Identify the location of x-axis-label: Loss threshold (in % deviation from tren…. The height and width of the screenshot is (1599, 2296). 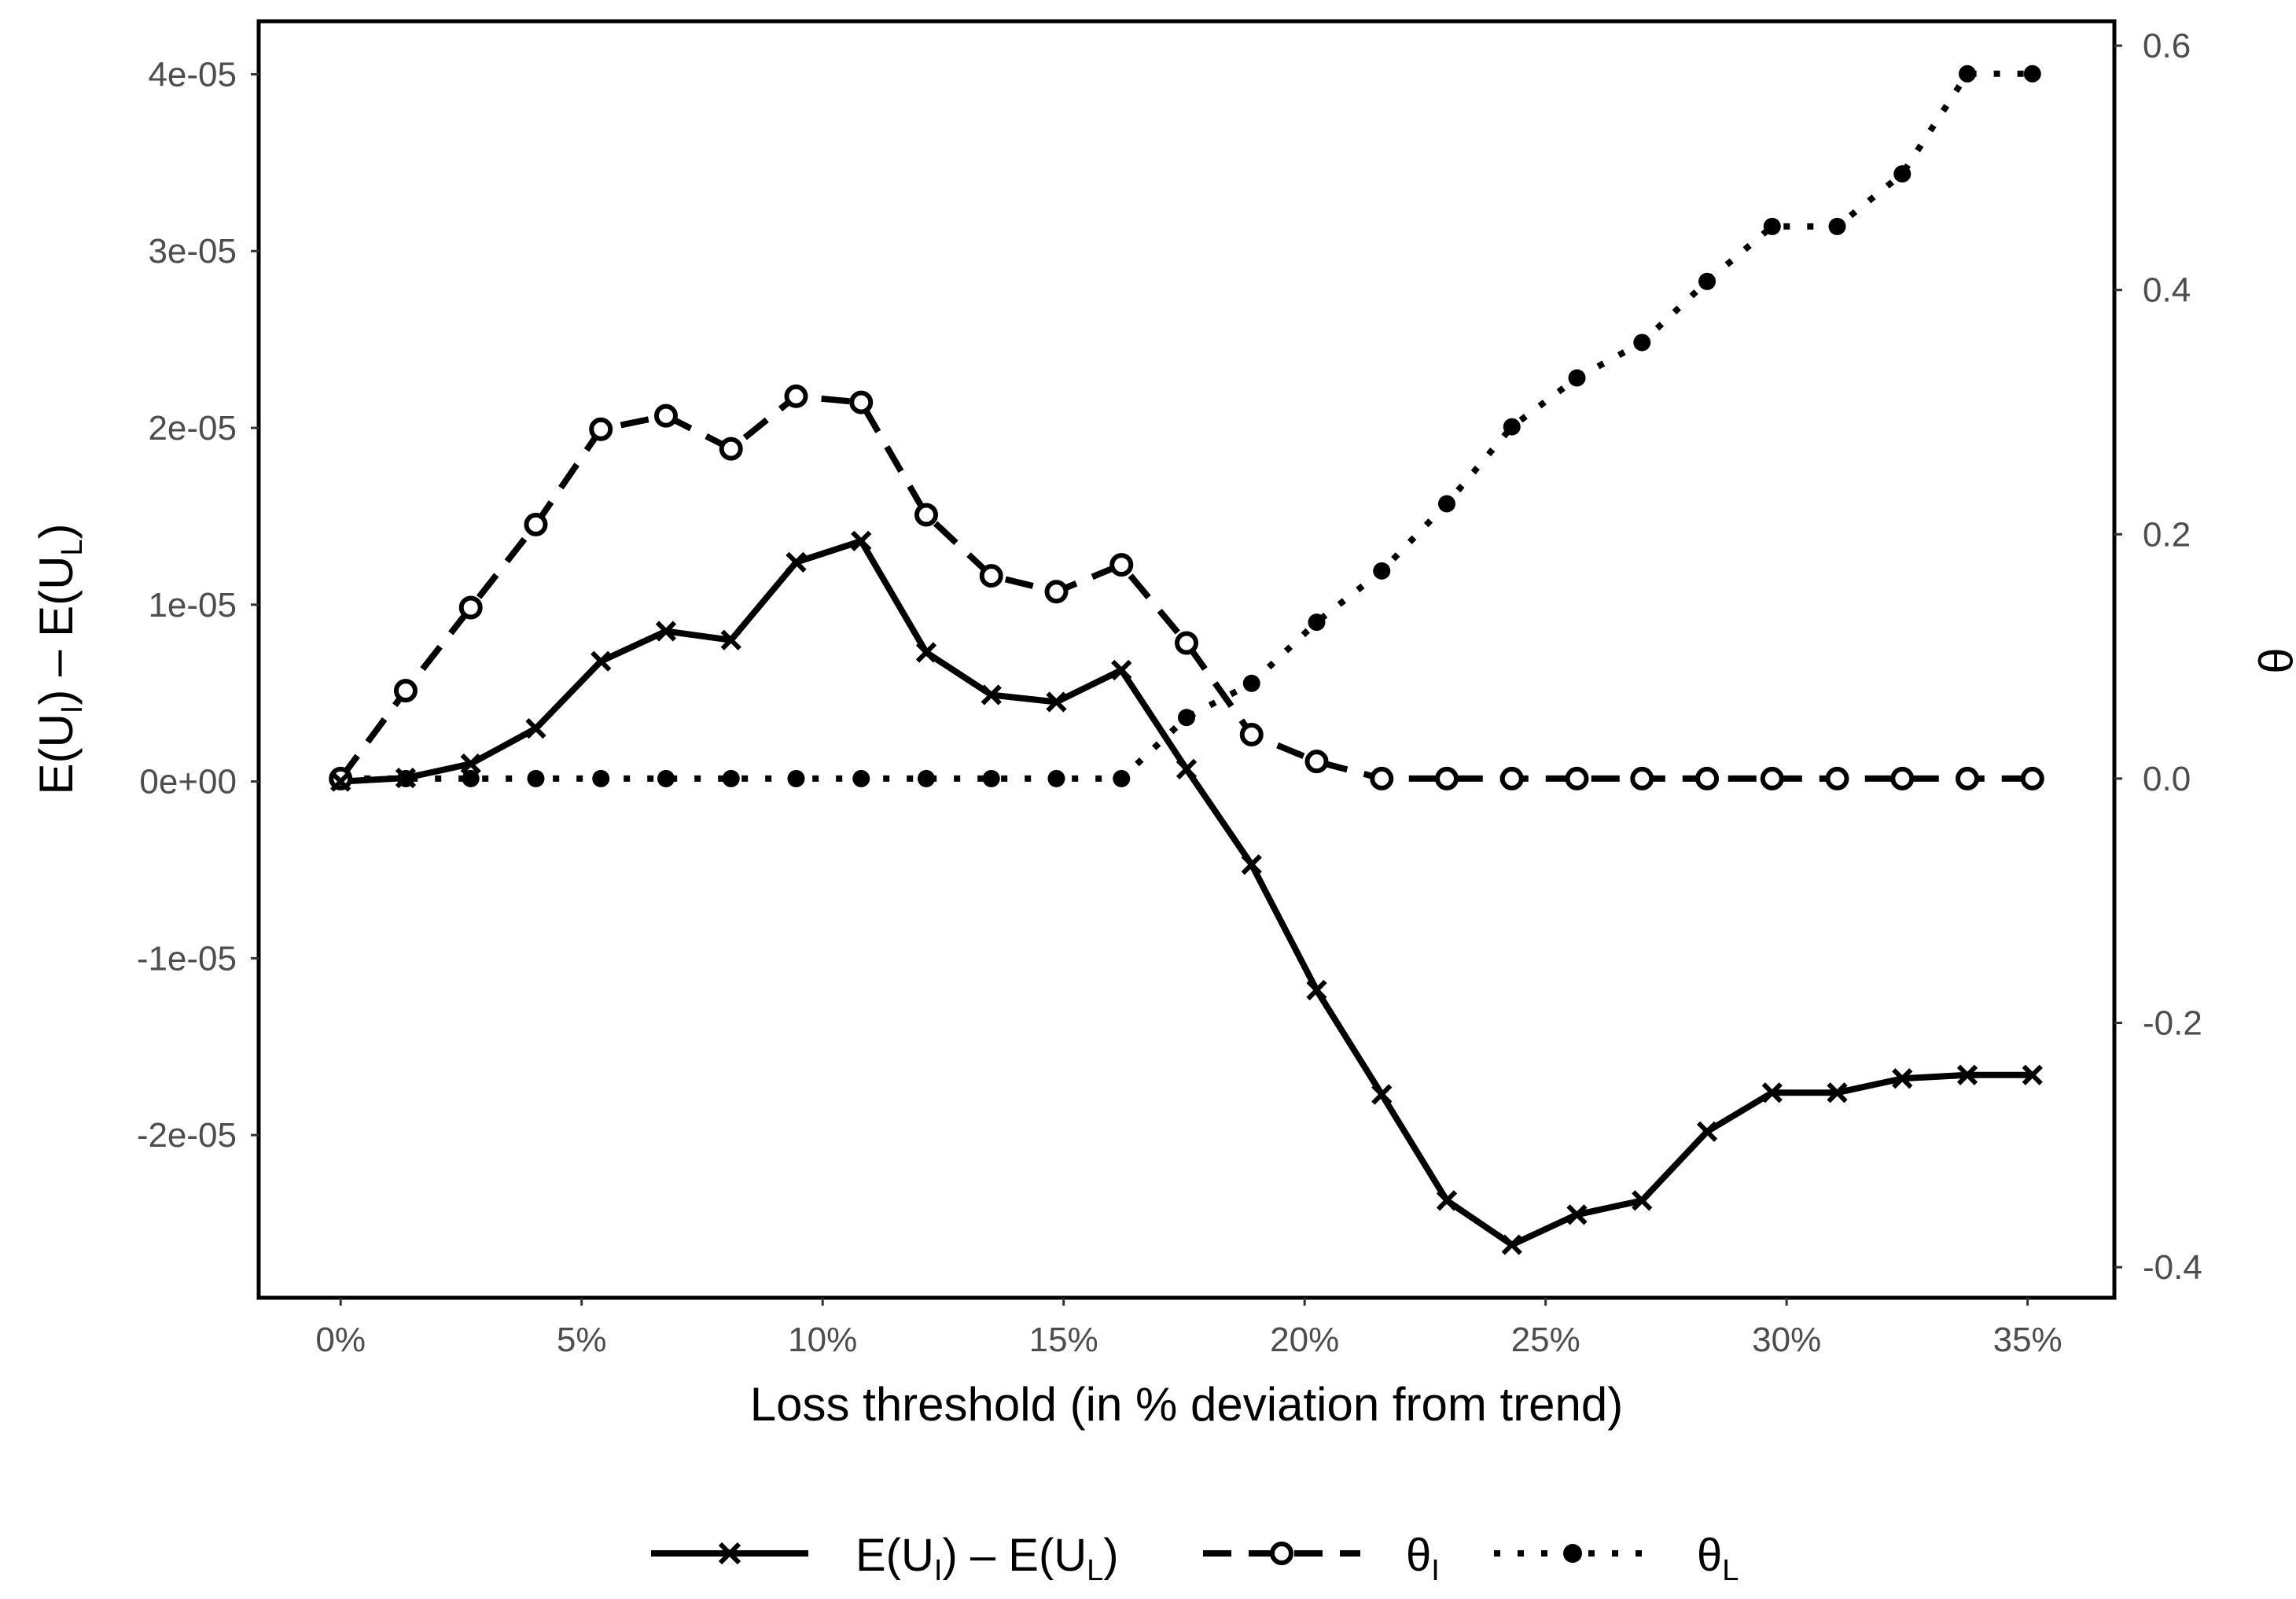
(1187, 1404).